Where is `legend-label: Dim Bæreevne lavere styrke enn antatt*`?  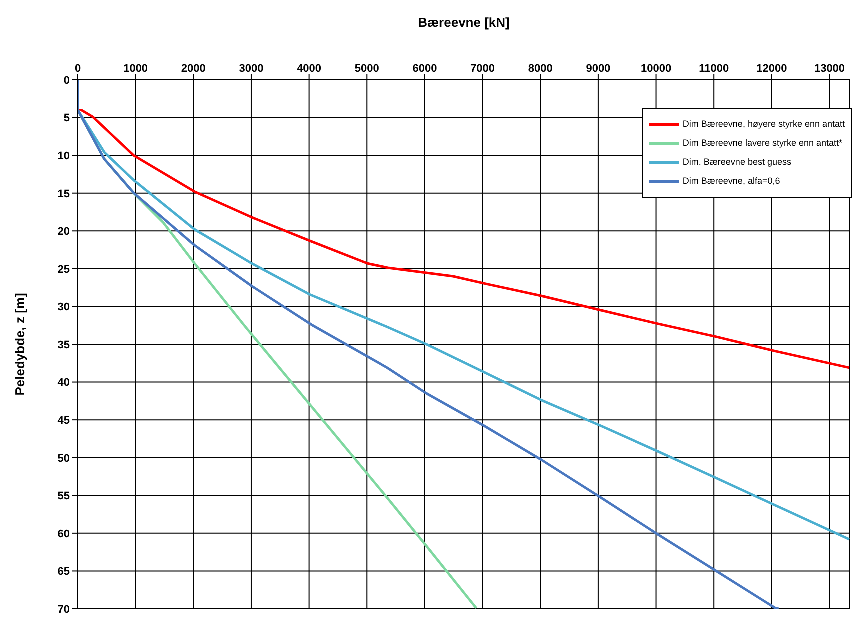 legend-label: Dim Bæreevne lavere styrke enn antatt* is located at coordinates (762, 143).